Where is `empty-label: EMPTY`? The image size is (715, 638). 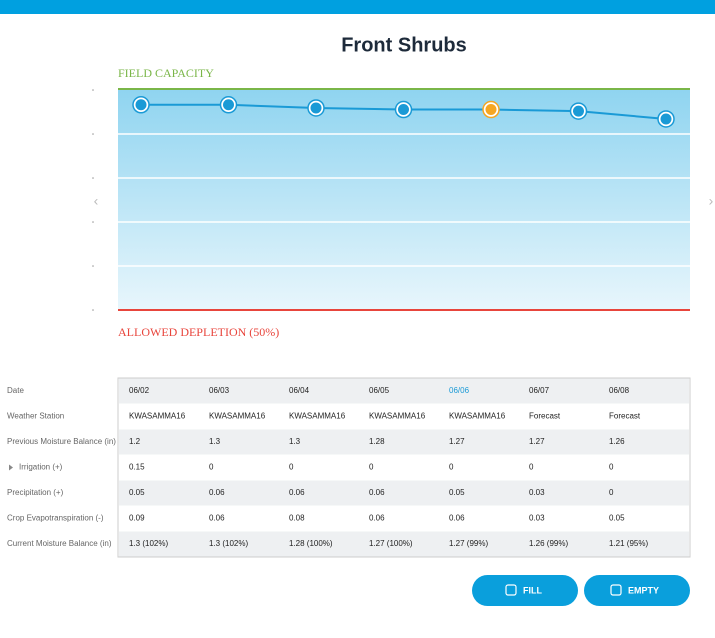 empty-label: EMPTY is located at coordinates (643, 590).